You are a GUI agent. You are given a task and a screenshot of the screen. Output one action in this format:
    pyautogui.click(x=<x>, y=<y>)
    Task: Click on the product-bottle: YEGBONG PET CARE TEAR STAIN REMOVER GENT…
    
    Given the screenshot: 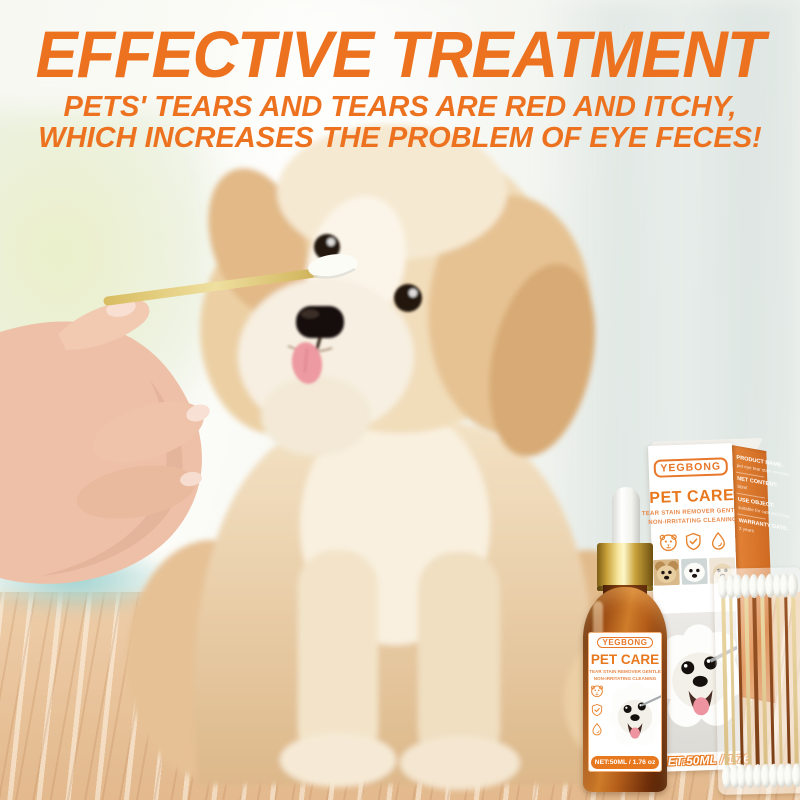 What is the action you would take?
    pyautogui.click(x=625, y=639)
    